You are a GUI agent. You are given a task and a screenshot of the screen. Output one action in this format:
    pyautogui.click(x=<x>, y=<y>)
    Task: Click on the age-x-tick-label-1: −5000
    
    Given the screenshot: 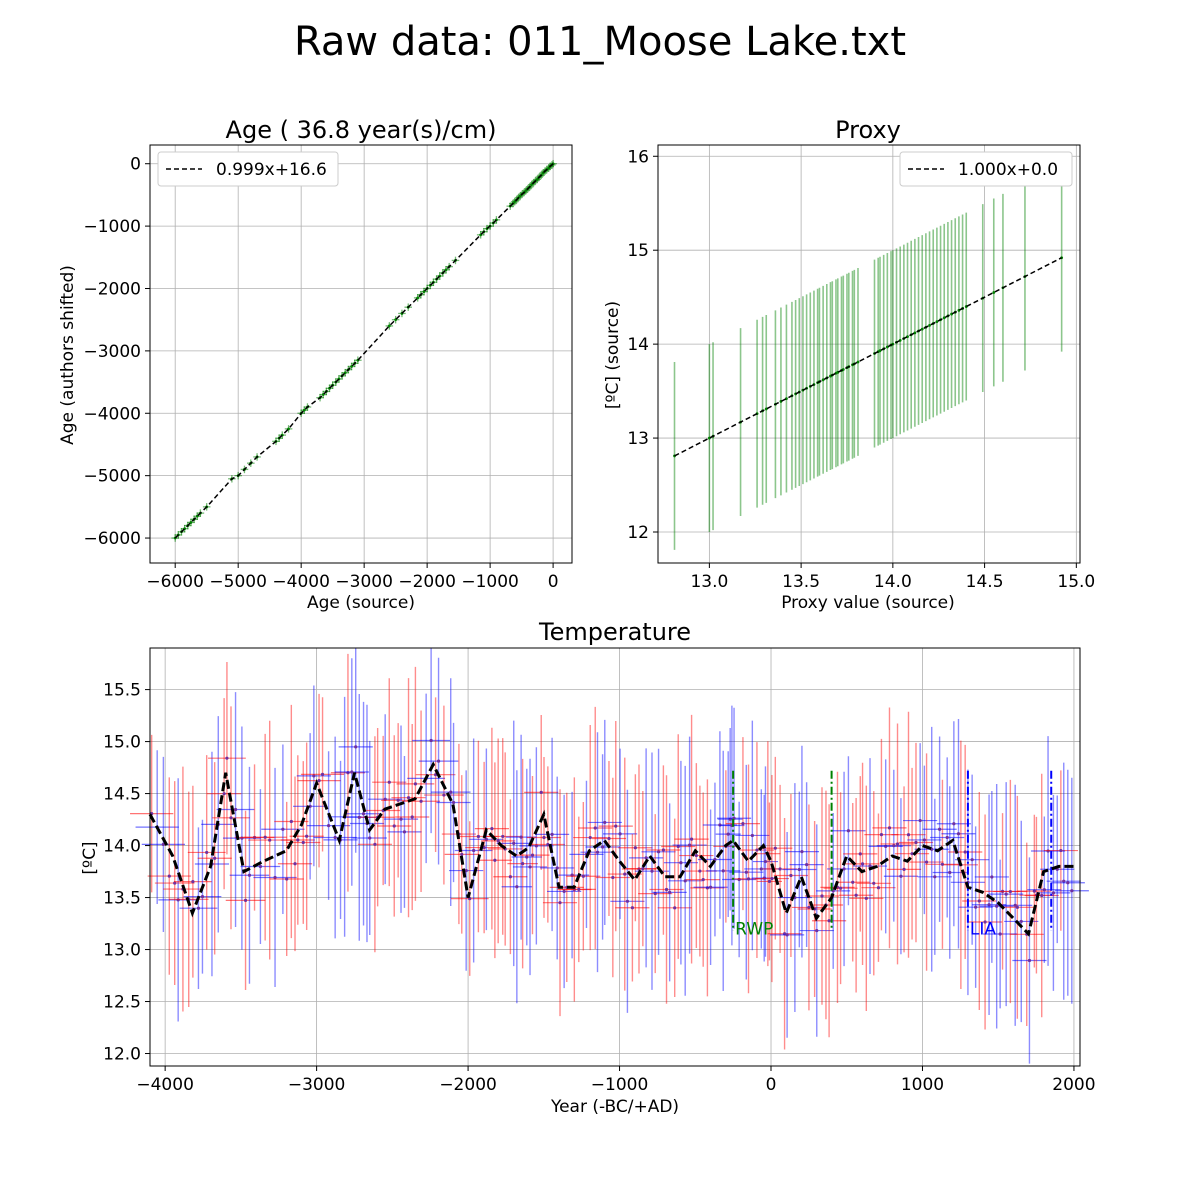 What is the action you would take?
    pyautogui.click(x=238, y=582)
    